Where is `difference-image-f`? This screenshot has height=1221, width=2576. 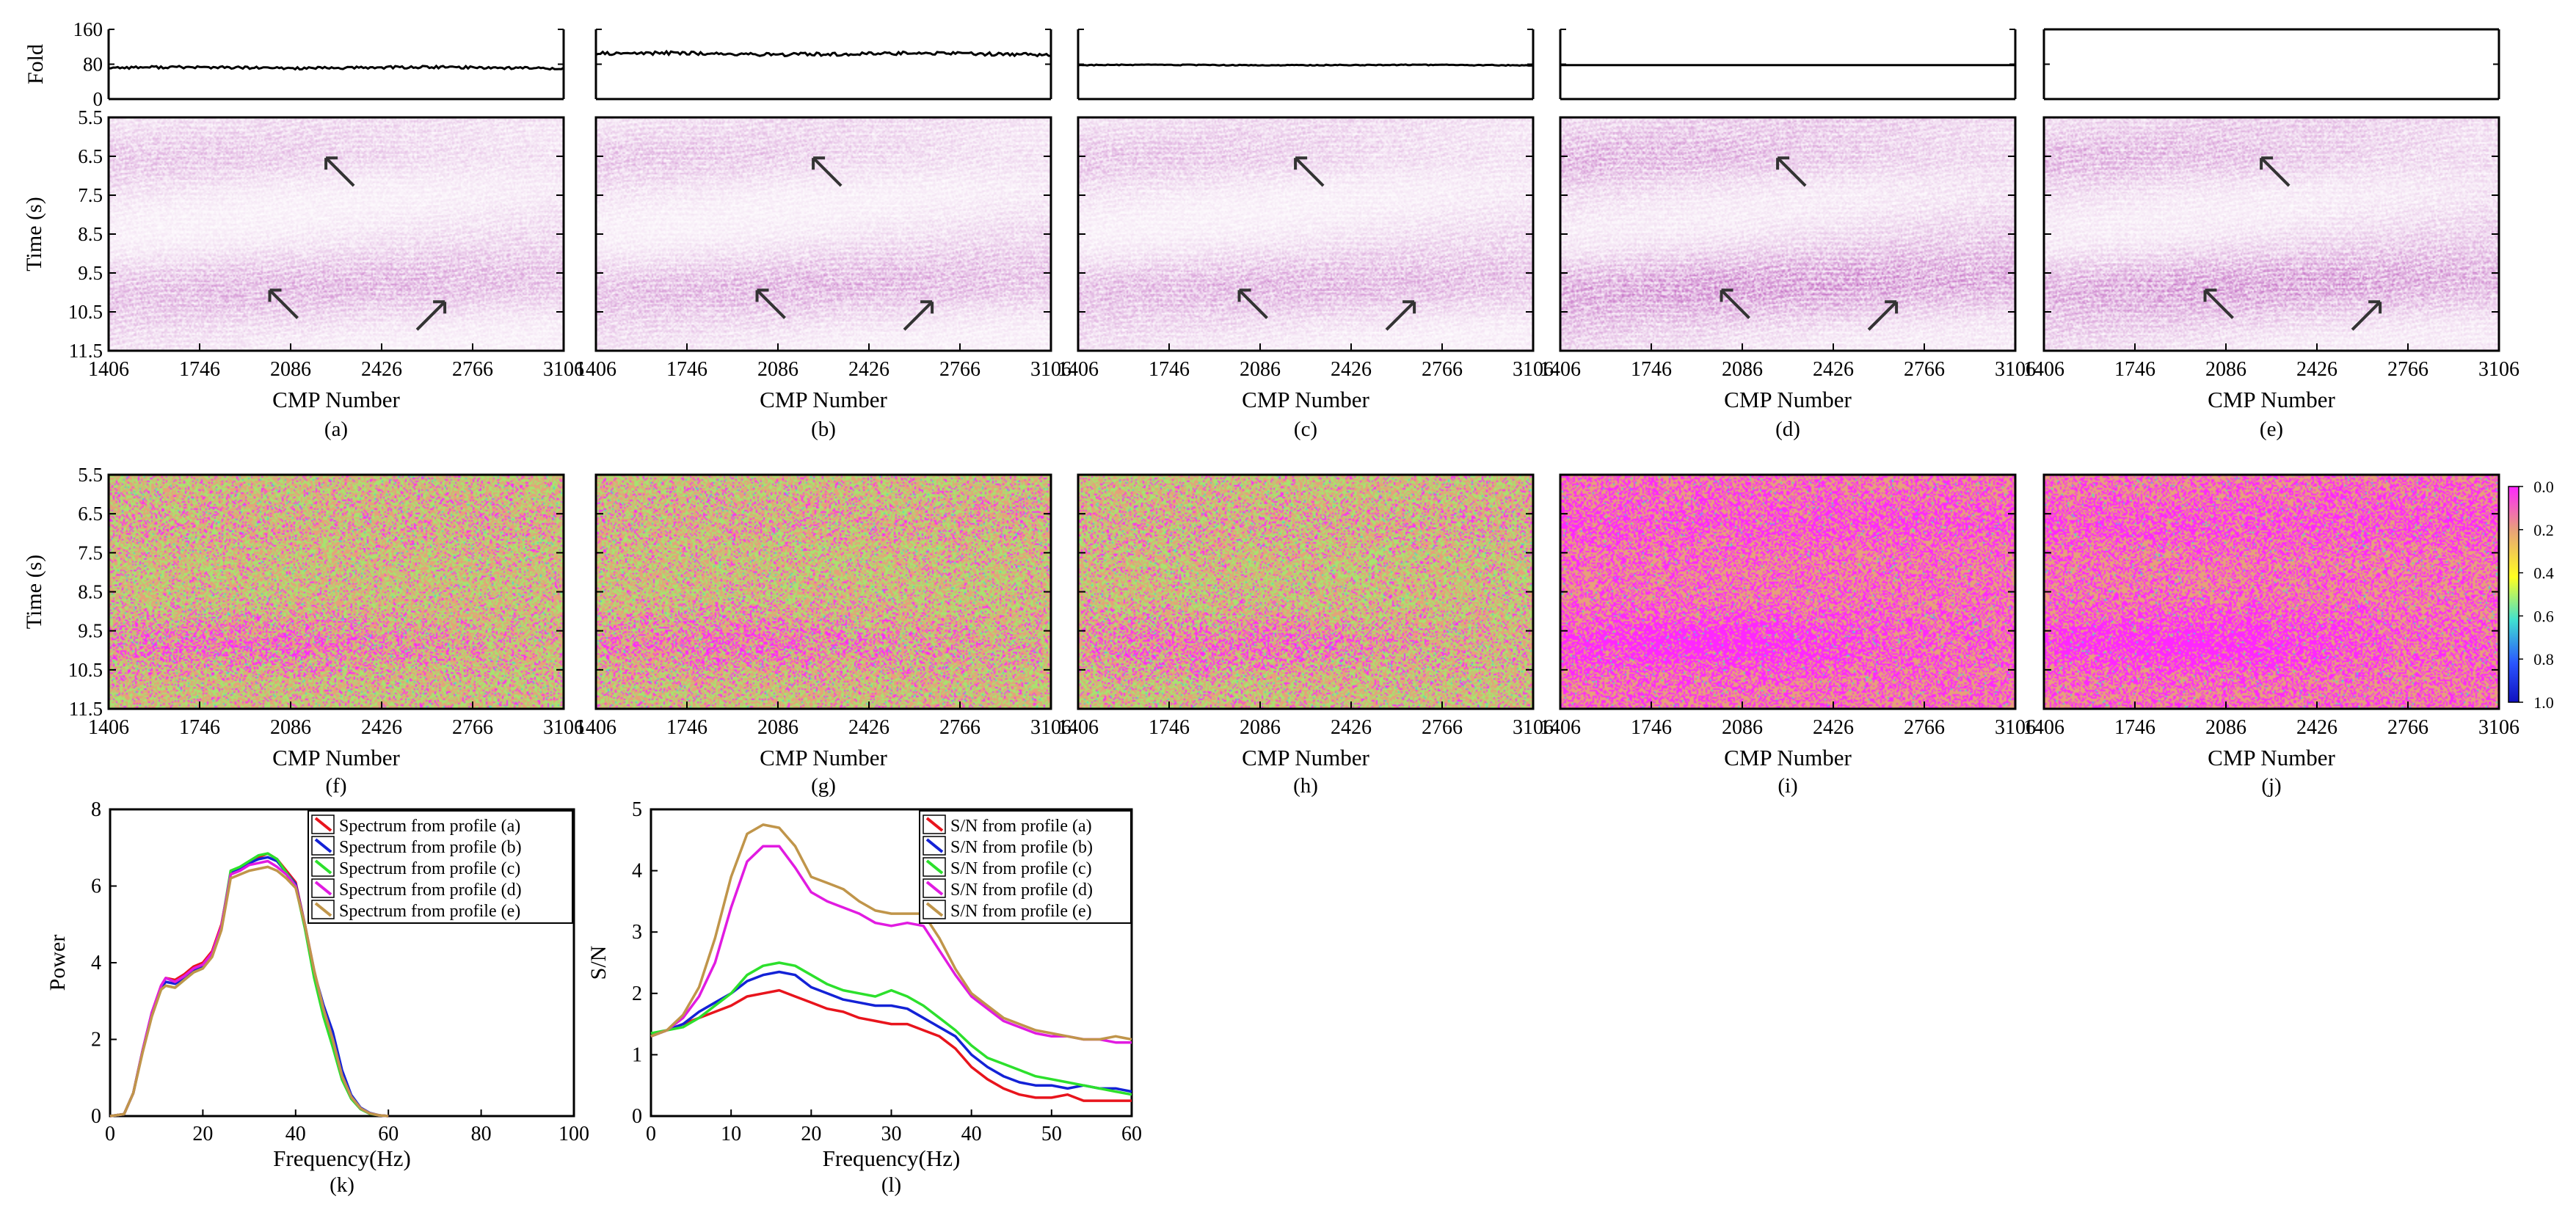 difference-image-f is located at coordinates (336, 592).